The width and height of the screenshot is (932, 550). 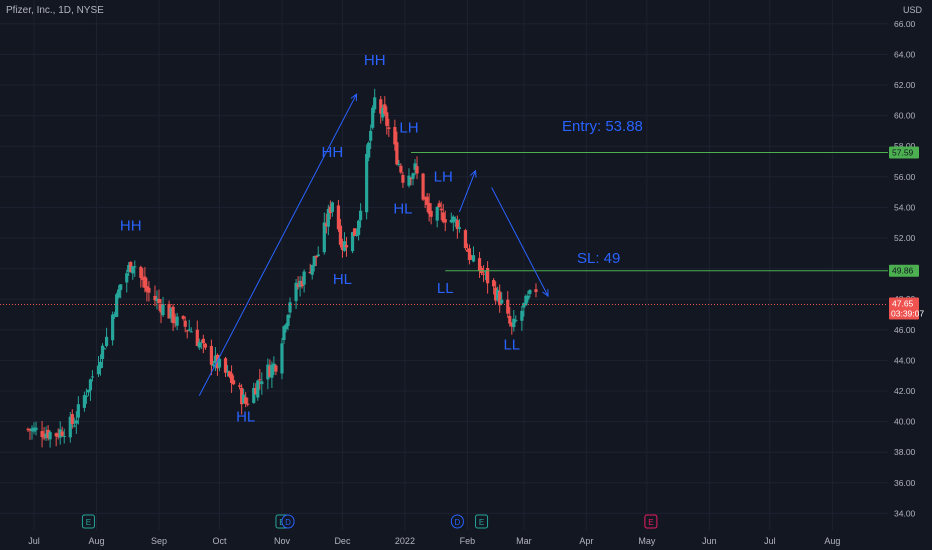 What do you see at coordinates (905, 116) in the screenshot?
I see `y-tick-label: 60.00` at bounding box center [905, 116].